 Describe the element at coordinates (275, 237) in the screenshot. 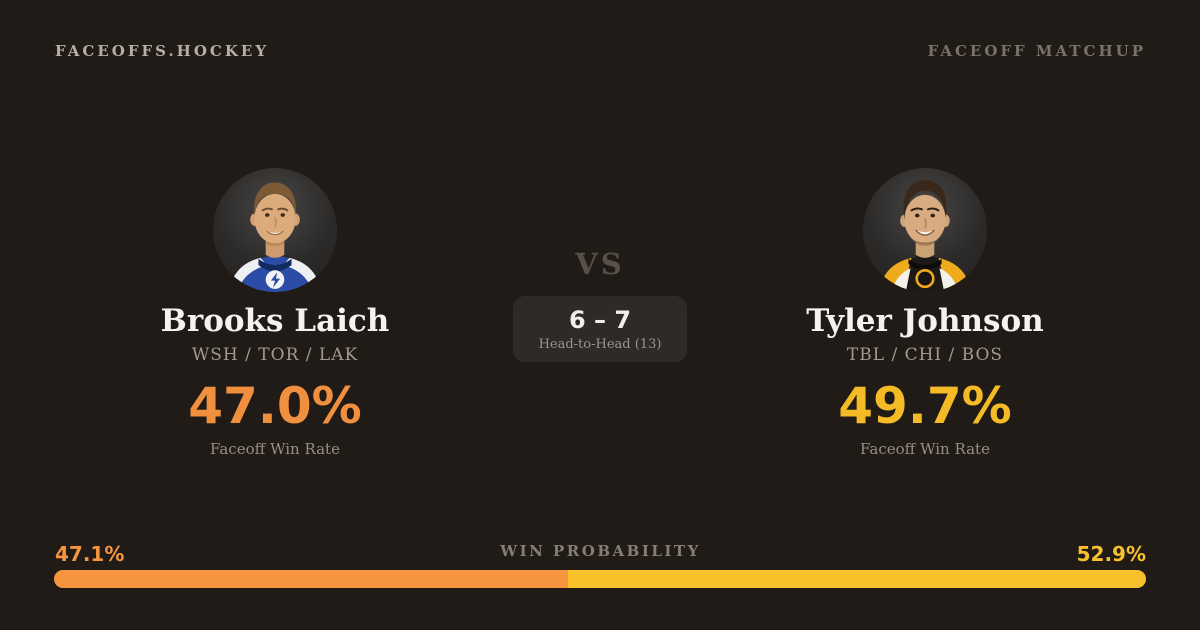

I see `player-portrait-left-illustration` at that location.